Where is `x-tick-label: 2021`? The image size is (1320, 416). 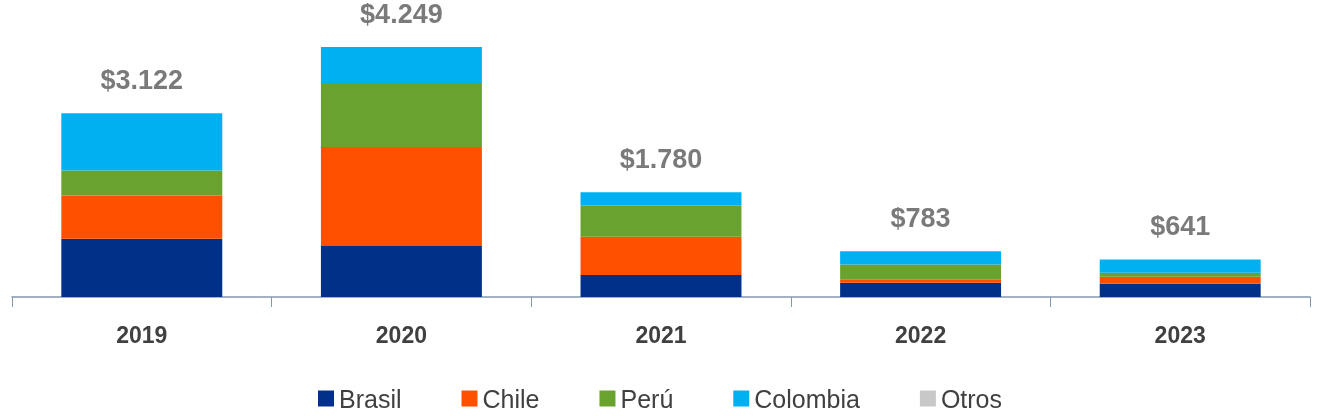
x-tick-label: 2021 is located at coordinates (661, 334).